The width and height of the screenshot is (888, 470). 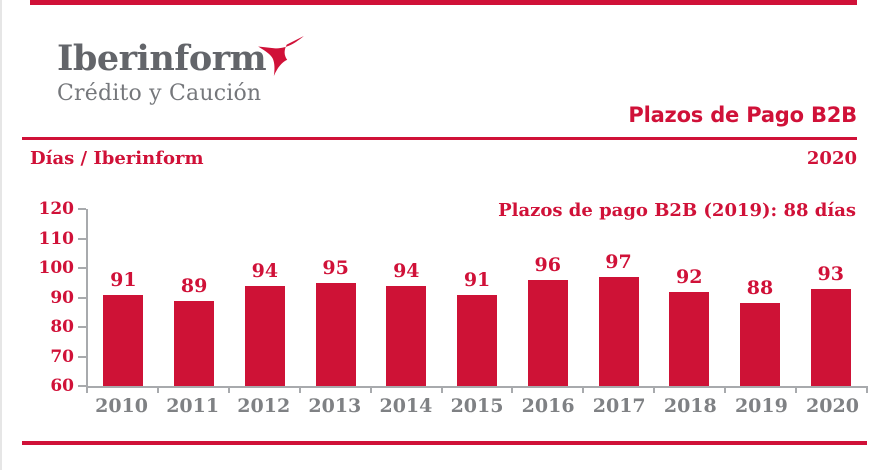 I want to click on bar-slot: 96, so click(x=547, y=297).